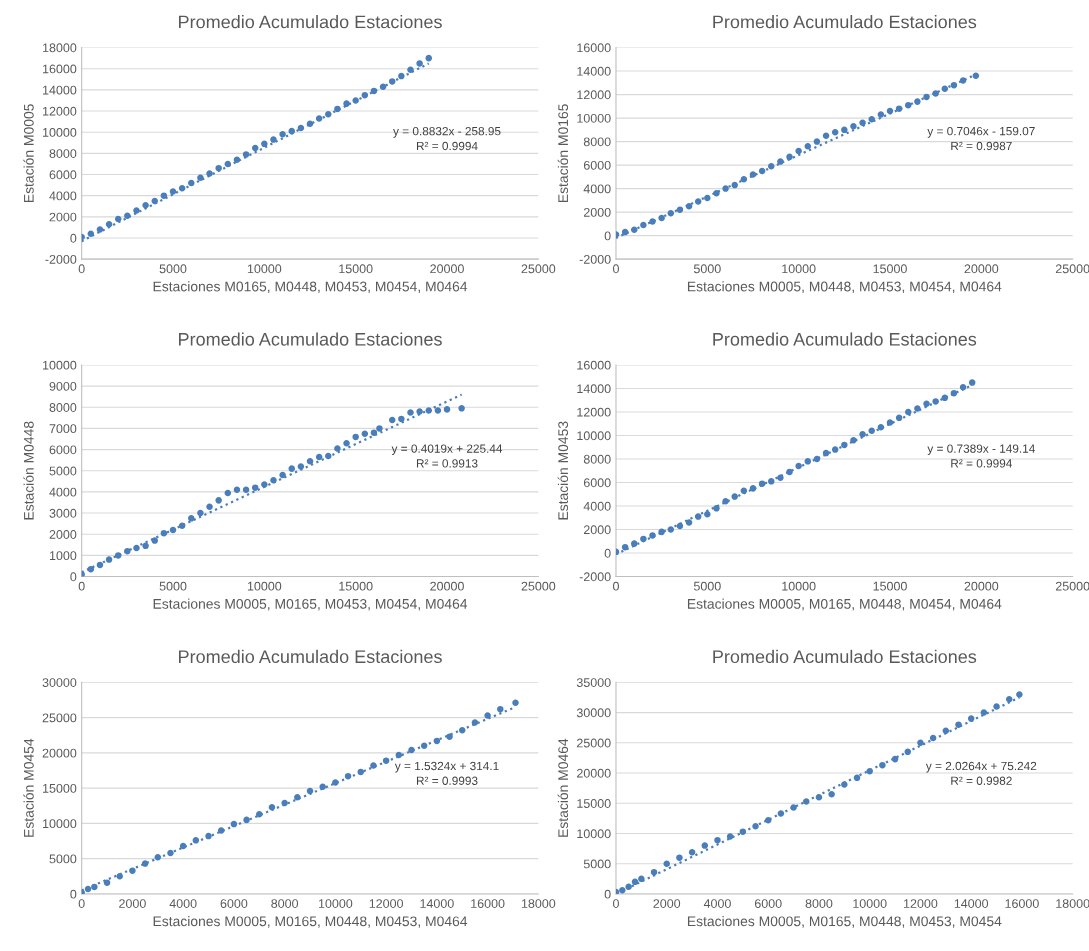 This screenshot has width=1089, height=951. What do you see at coordinates (594, 773) in the screenshot?
I see `y-tick-label: 20000` at bounding box center [594, 773].